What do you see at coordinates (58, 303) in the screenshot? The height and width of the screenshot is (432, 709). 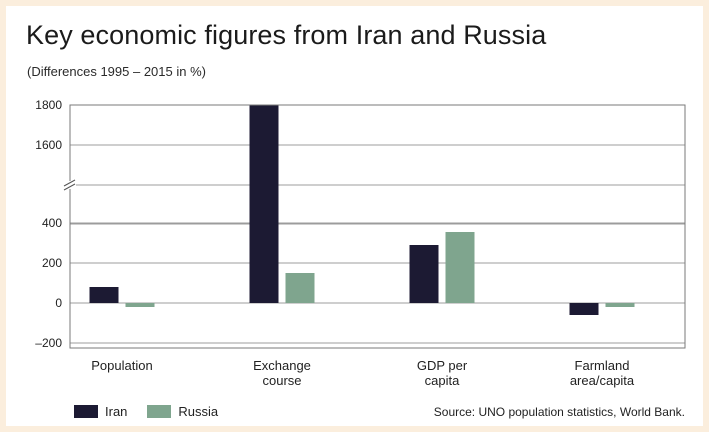 I see `y-tick-label: 0` at bounding box center [58, 303].